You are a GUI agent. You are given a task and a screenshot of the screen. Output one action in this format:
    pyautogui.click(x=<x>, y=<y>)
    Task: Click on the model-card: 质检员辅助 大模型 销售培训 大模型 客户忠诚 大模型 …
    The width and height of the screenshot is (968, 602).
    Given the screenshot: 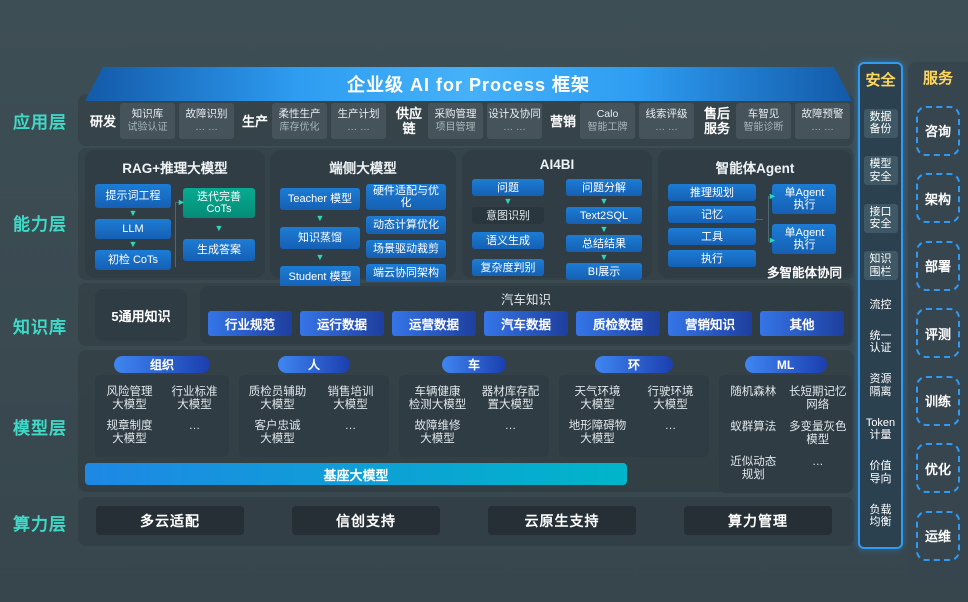 What is the action you would take?
    pyautogui.click(x=314, y=416)
    